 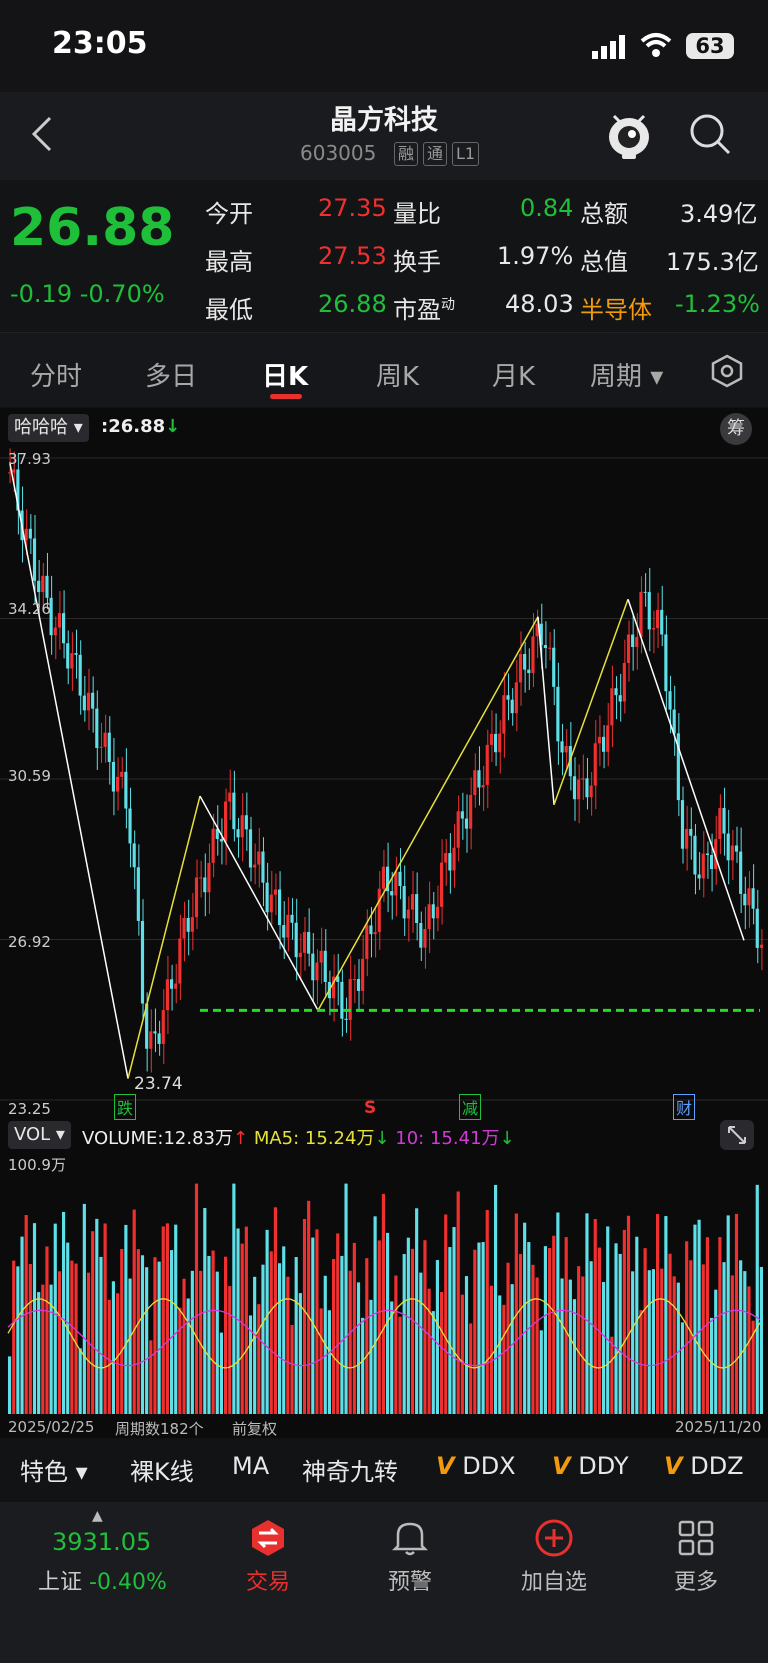 I want to click on amount-label: 总额, so click(x=604, y=214).